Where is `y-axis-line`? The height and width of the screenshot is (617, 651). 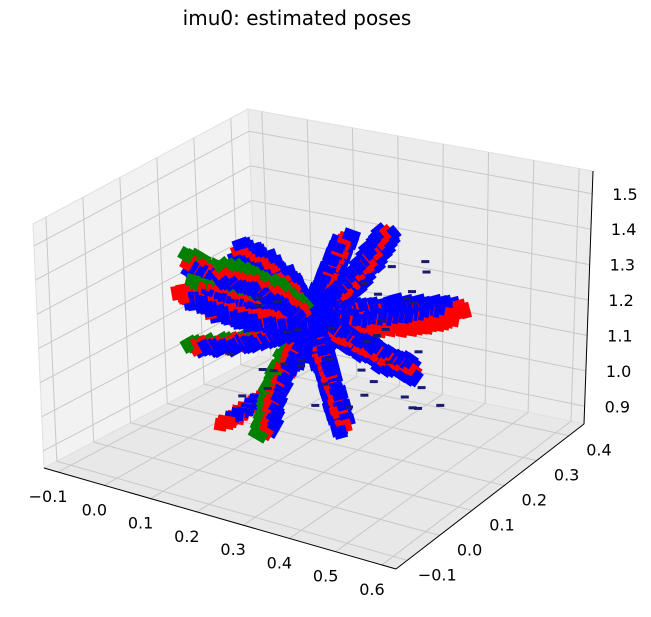
y-axis-line is located at coordinates (490, 496).